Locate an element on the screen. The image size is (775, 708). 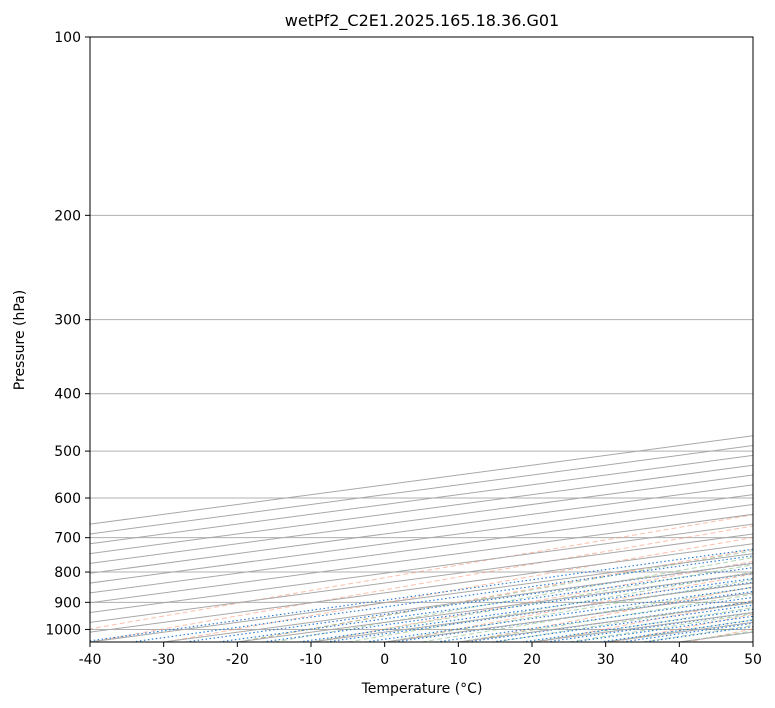
x-tick-label: 50 is located at coordinates (753, 660).